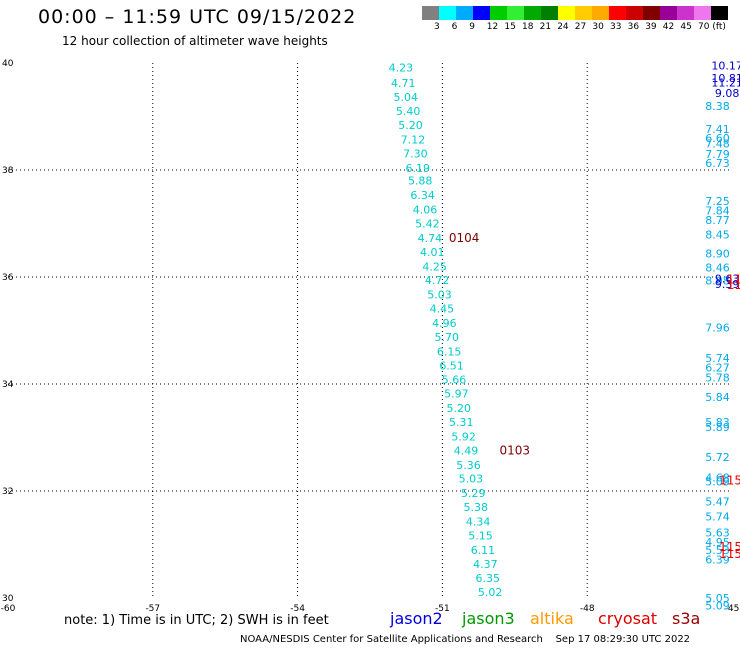 This screenshot has height=650, width=740. I want to click on y-tick-label: 32, so click(7, 492).